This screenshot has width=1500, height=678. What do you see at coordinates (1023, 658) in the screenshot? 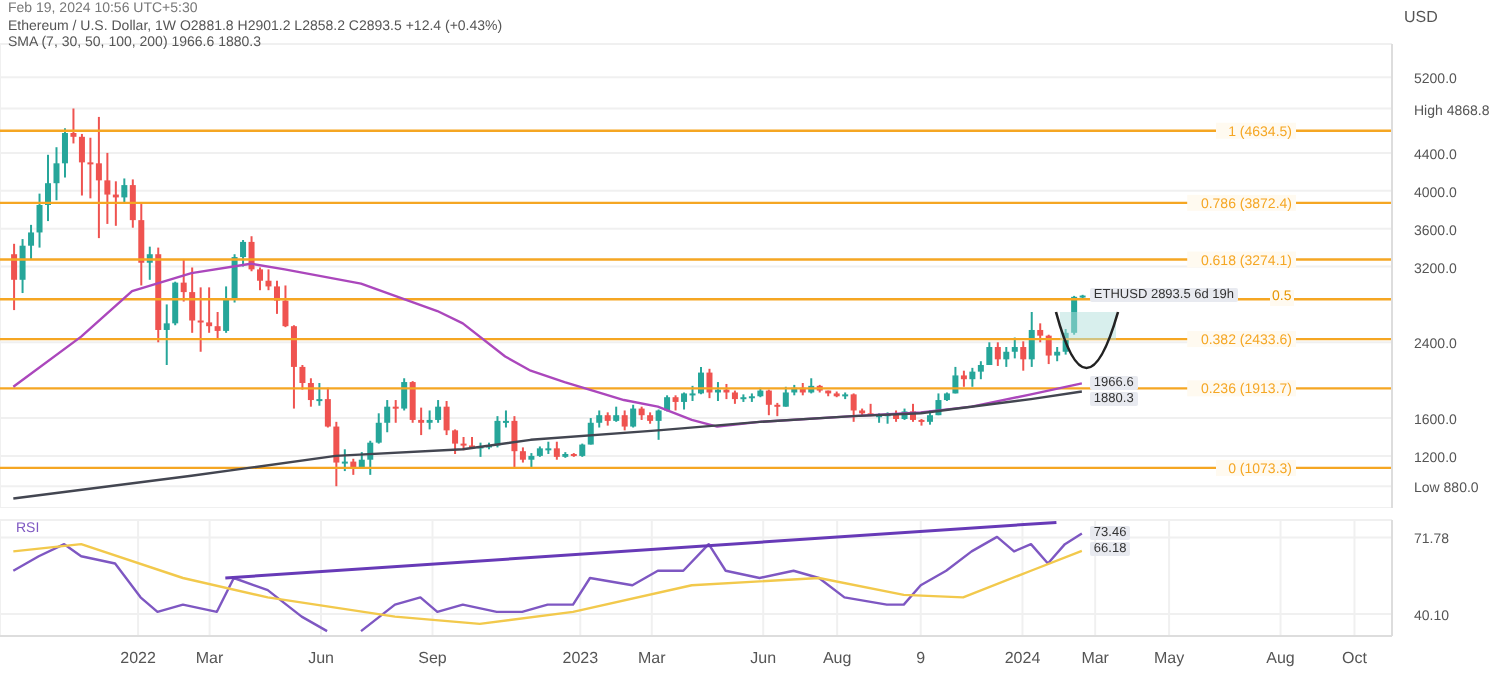
I see `x-tick-label: 2024` at bounding box center [1023, 658].